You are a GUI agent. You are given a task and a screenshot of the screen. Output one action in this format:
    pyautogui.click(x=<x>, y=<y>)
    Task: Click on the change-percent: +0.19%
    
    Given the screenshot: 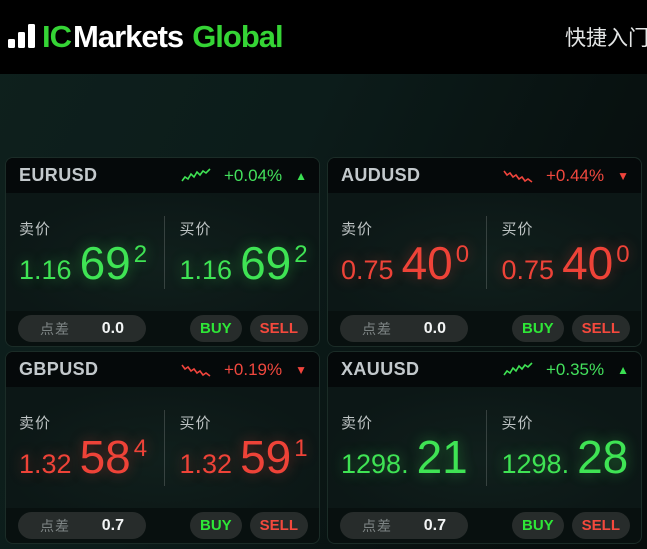 What is the action you would take?
    pyautogui.click(x=253, y=369)
    